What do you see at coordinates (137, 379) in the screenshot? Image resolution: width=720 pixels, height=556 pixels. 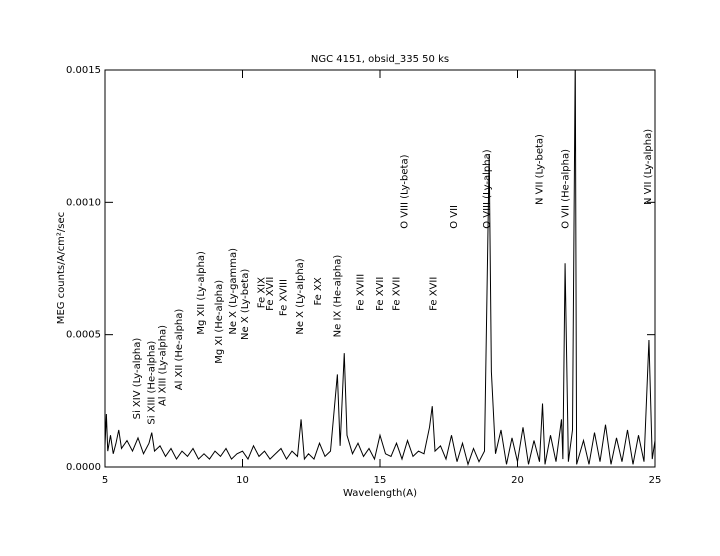 I see `line-annotation: Si XIV (Ly-alpha)` at bounding box center [137, 379].